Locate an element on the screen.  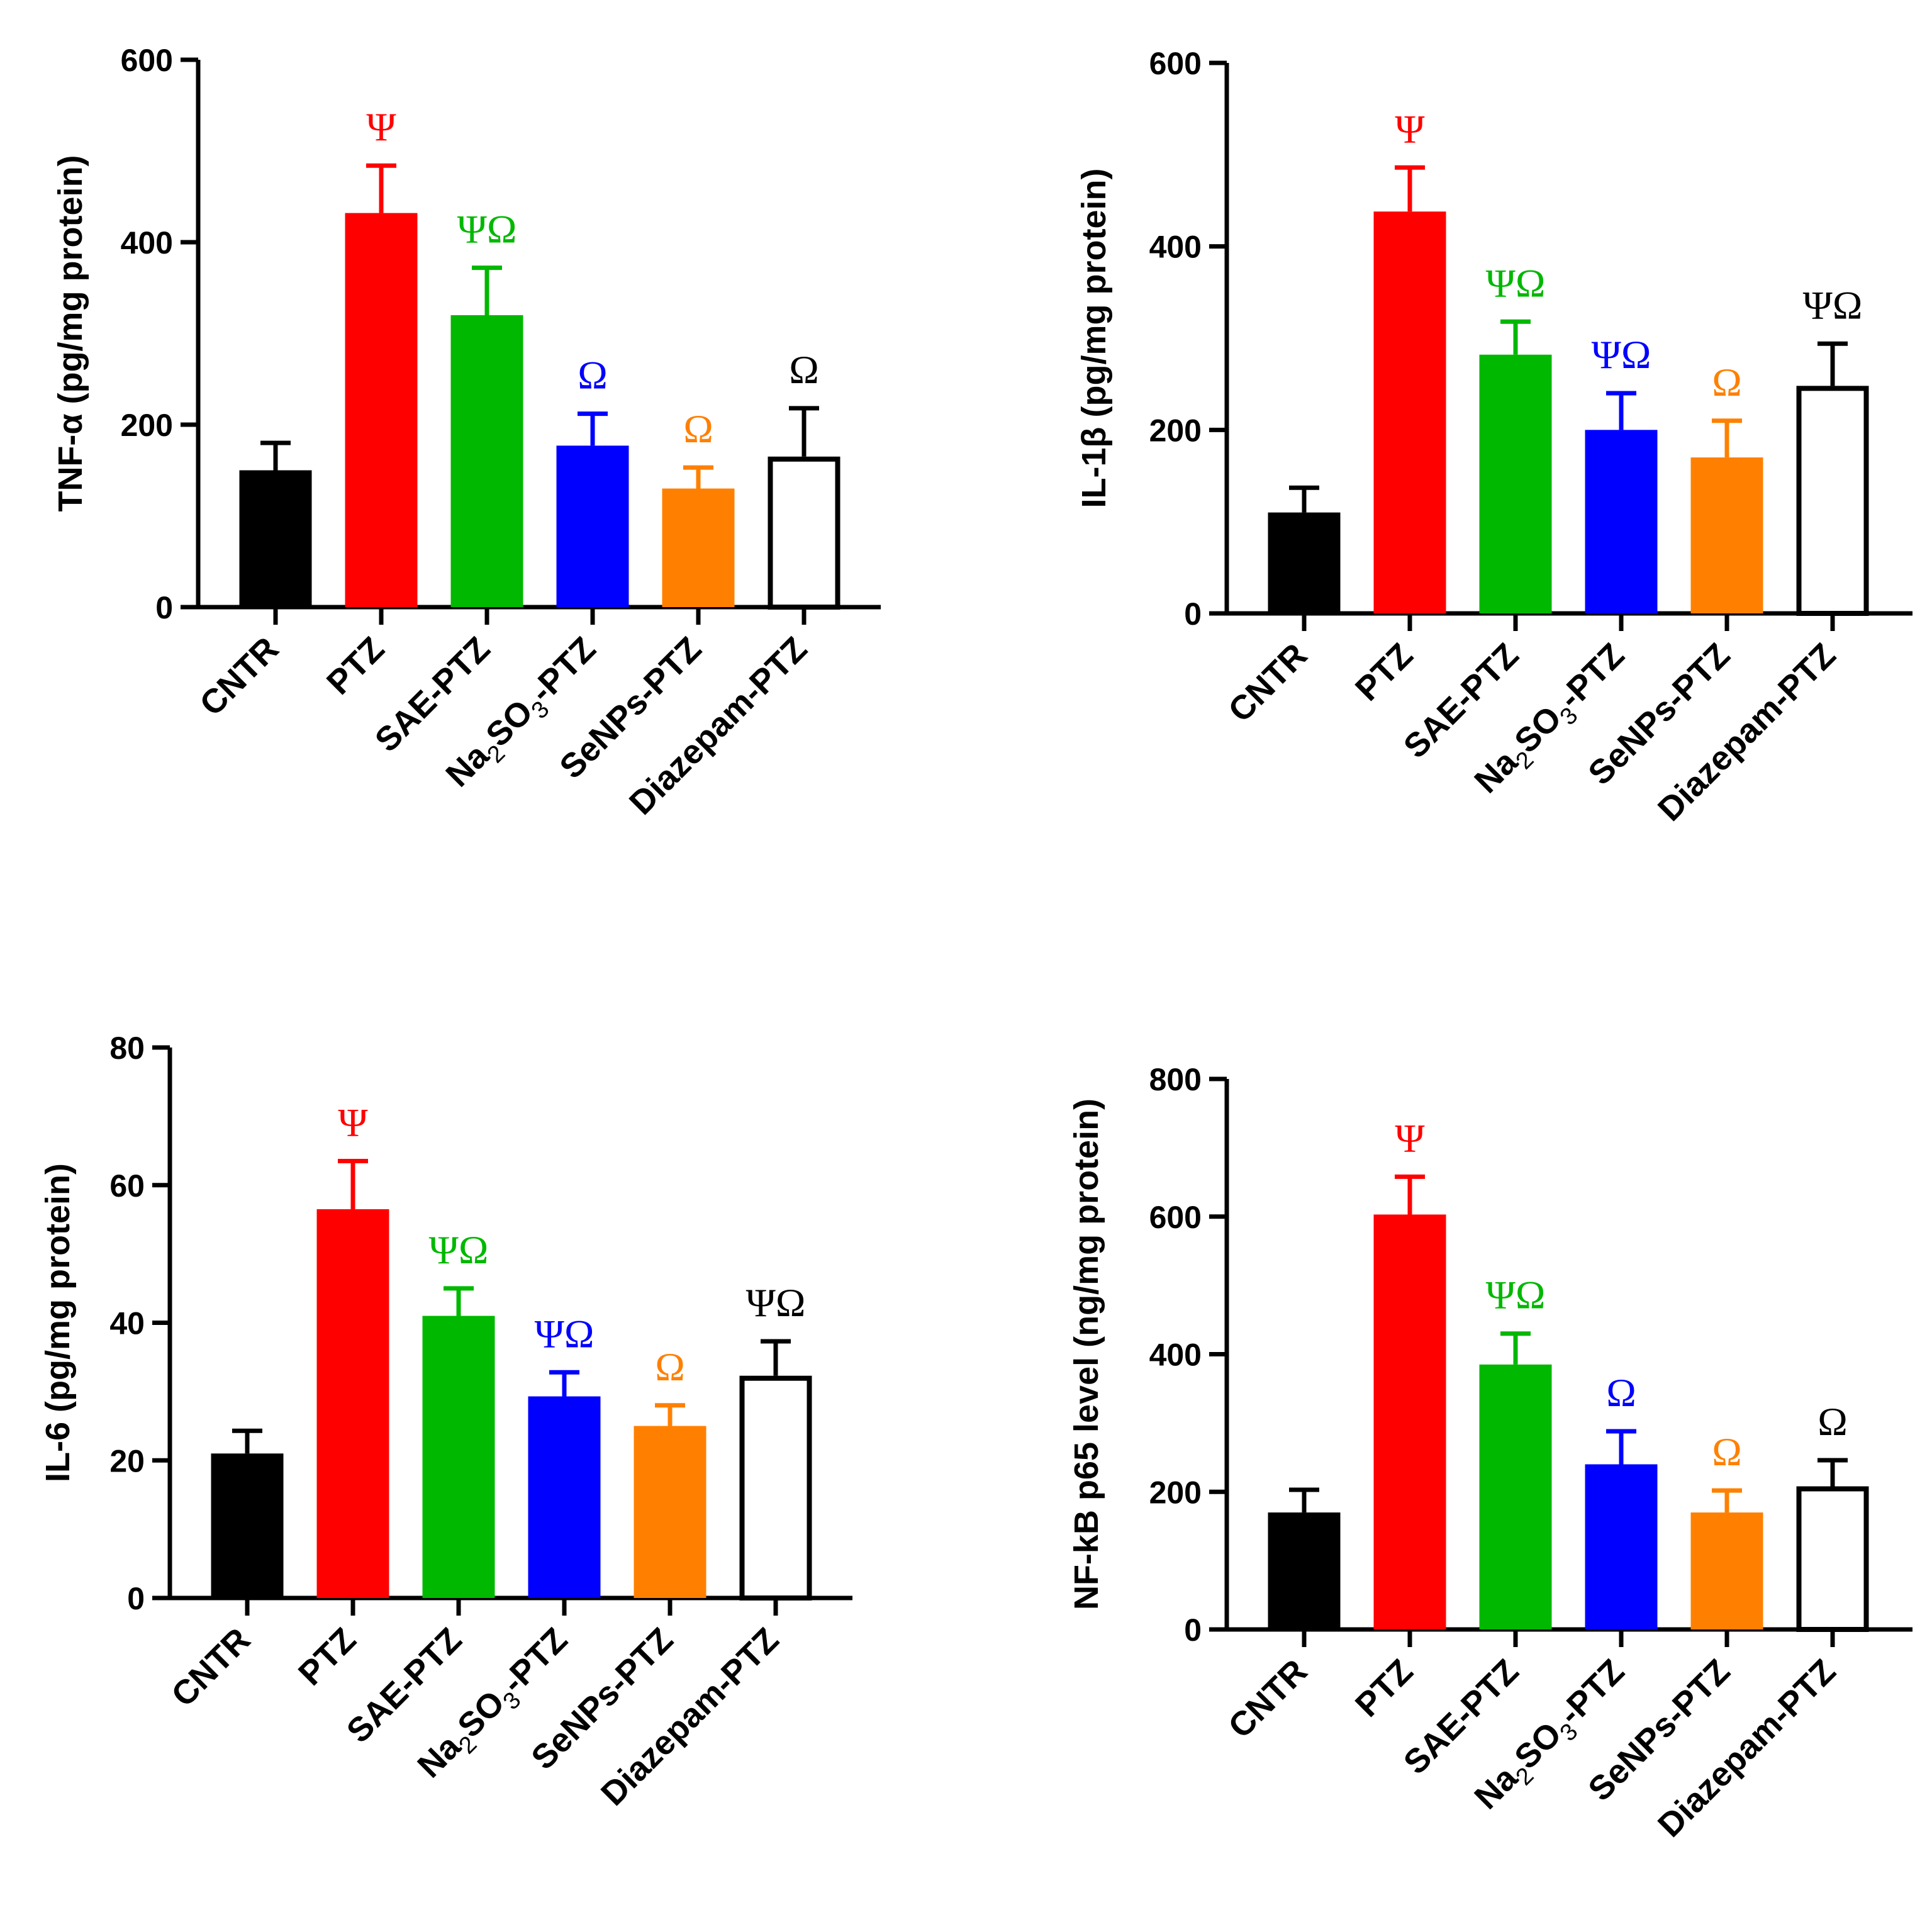
y-axis-label: NF-kB p65 level (ng/mg protein) is located at coordinates (1086, 1354).